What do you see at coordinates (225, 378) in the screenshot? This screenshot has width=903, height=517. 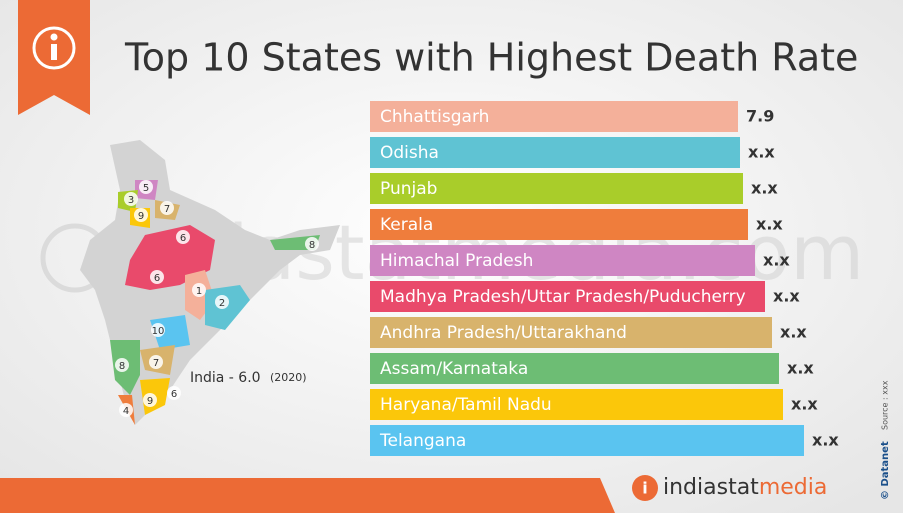 I see `india-label: India - 6.0` at bounding box center [225, 378].